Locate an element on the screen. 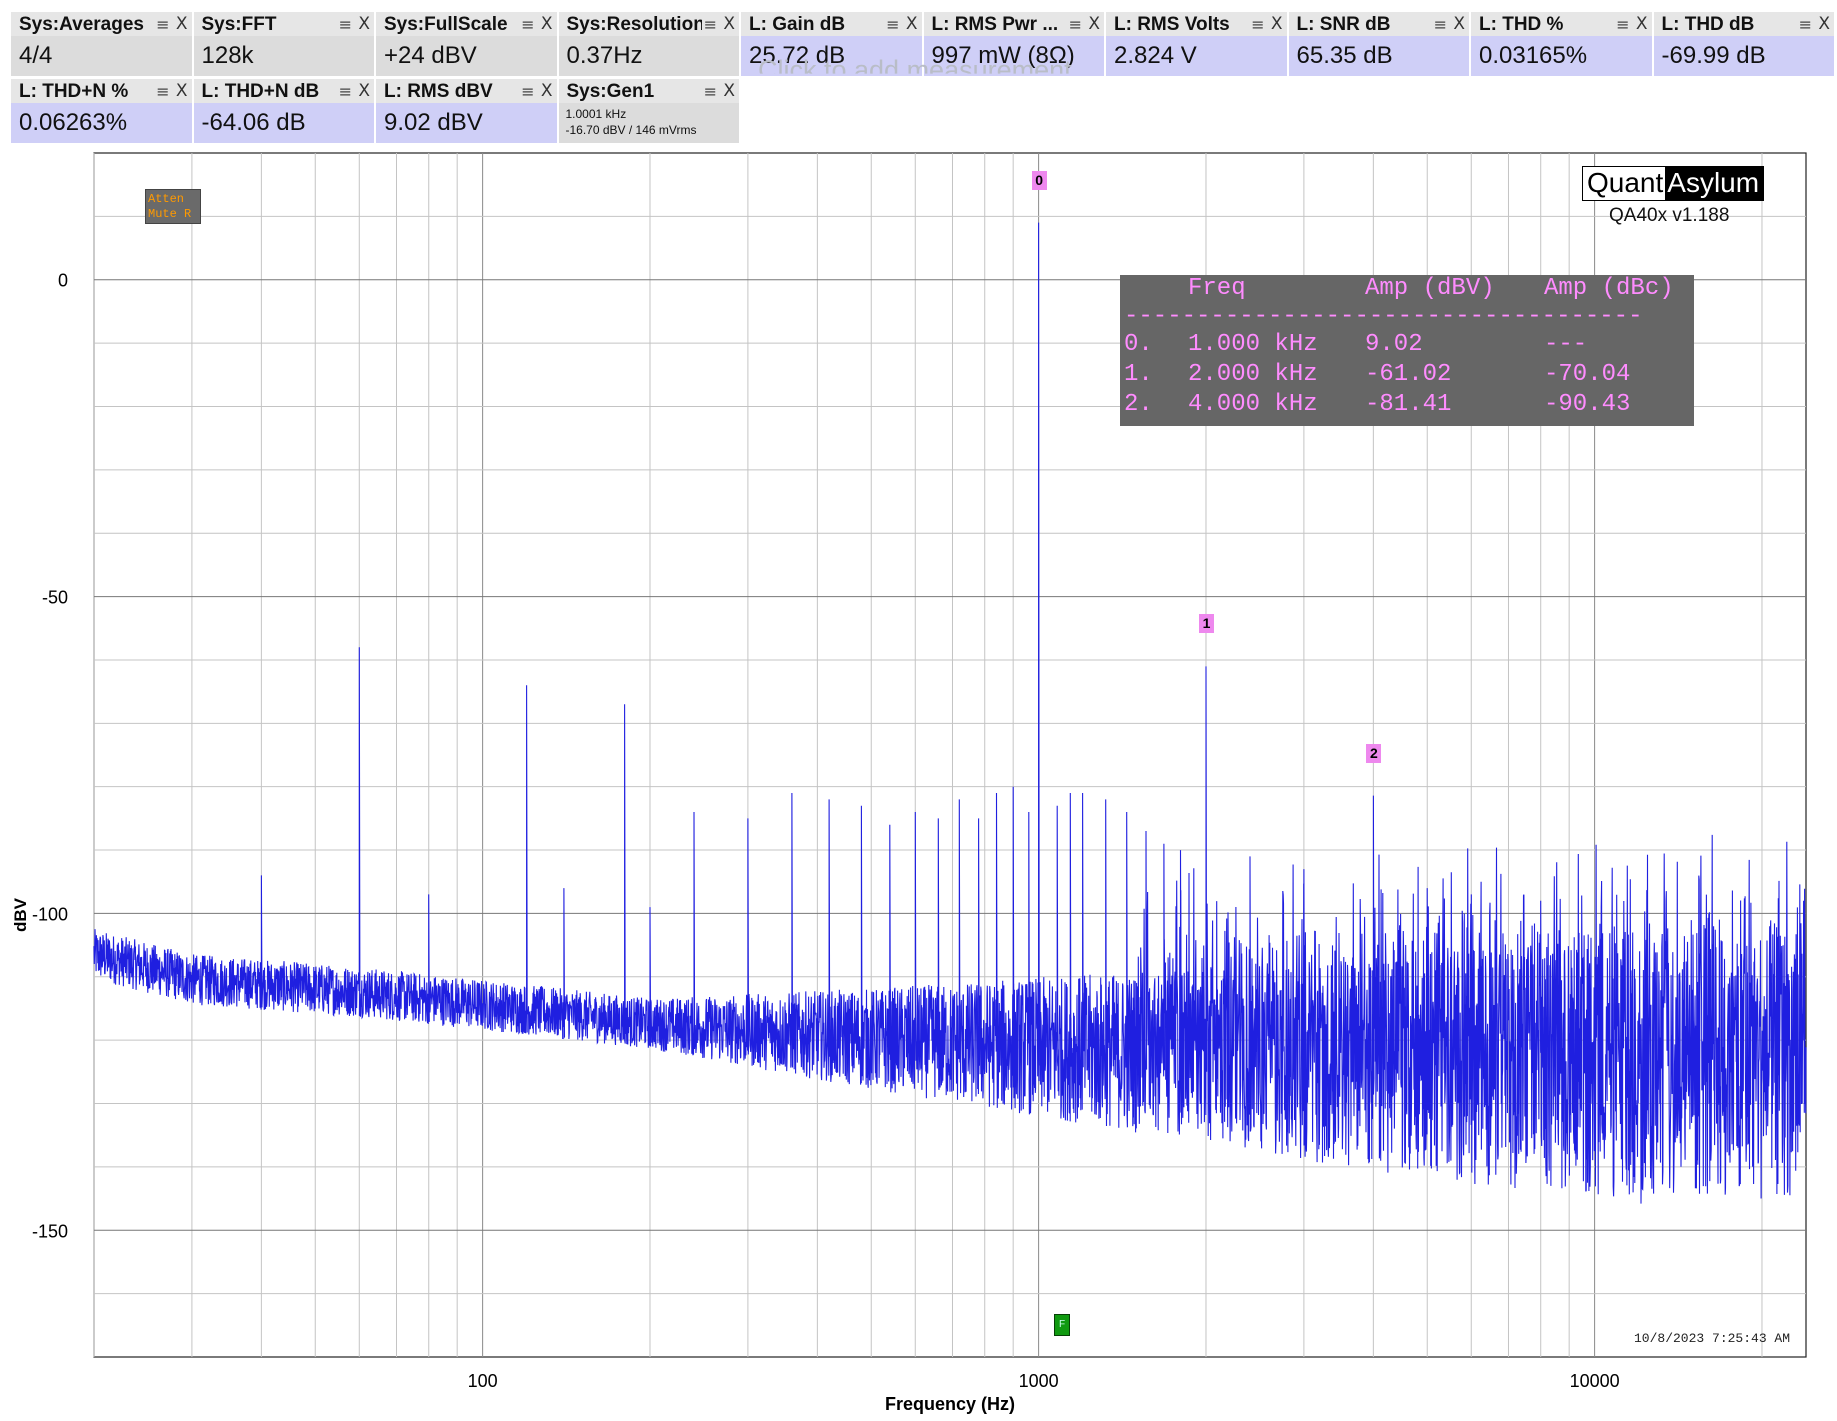 This screenshot has width=1837, height=1421. tile-value: 25.72 dB is located at coordinates (797, 55).